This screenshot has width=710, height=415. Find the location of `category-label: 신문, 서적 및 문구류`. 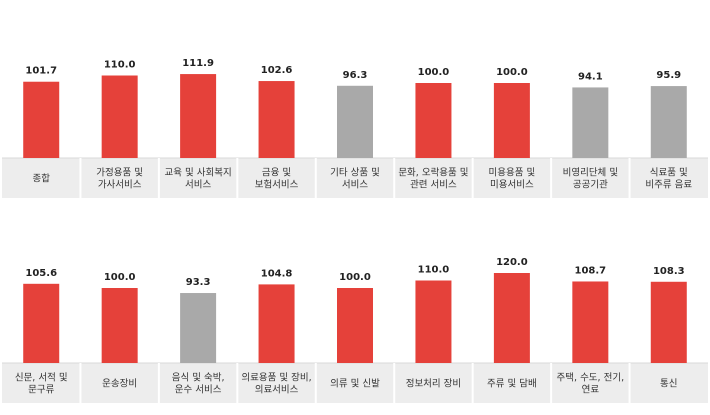

category-label: 신문, 서적 및 문구류 is located at coordinates (41, 384).